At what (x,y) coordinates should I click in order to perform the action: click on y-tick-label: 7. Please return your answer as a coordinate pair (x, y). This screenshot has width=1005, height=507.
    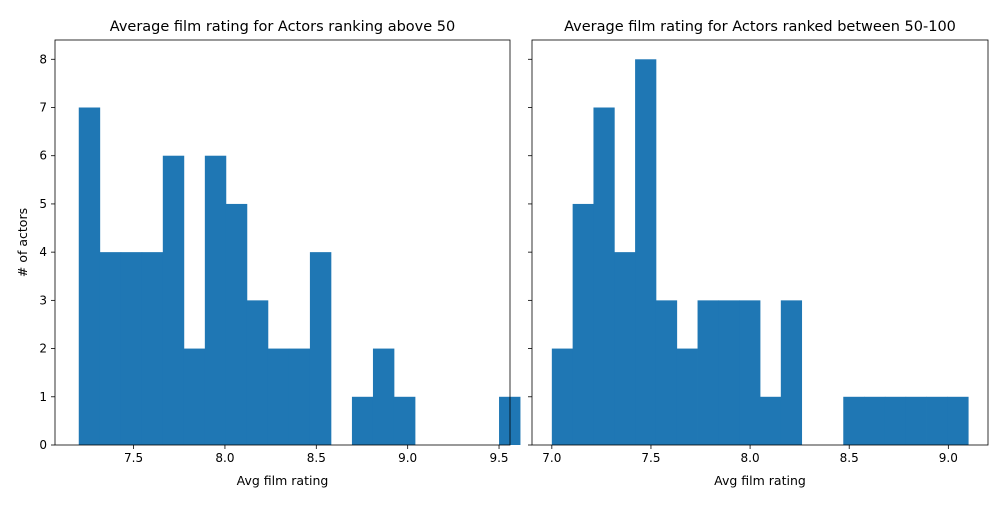
    Looking at the image, I should click on (43, 108).